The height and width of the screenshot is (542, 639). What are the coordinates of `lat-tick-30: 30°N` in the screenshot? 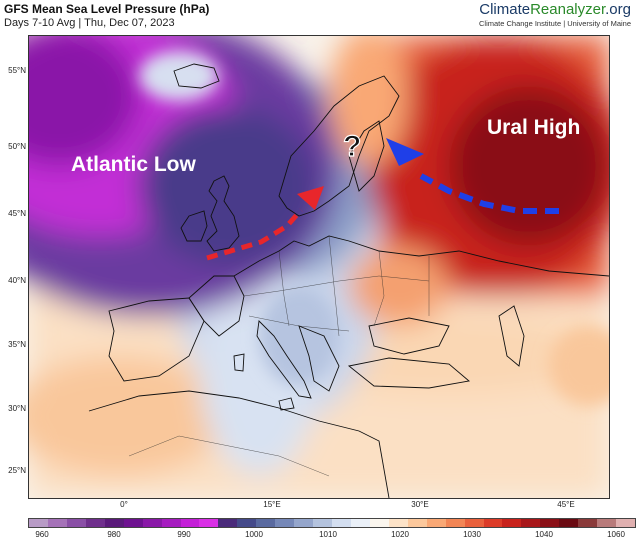 It's located at (17, 408).